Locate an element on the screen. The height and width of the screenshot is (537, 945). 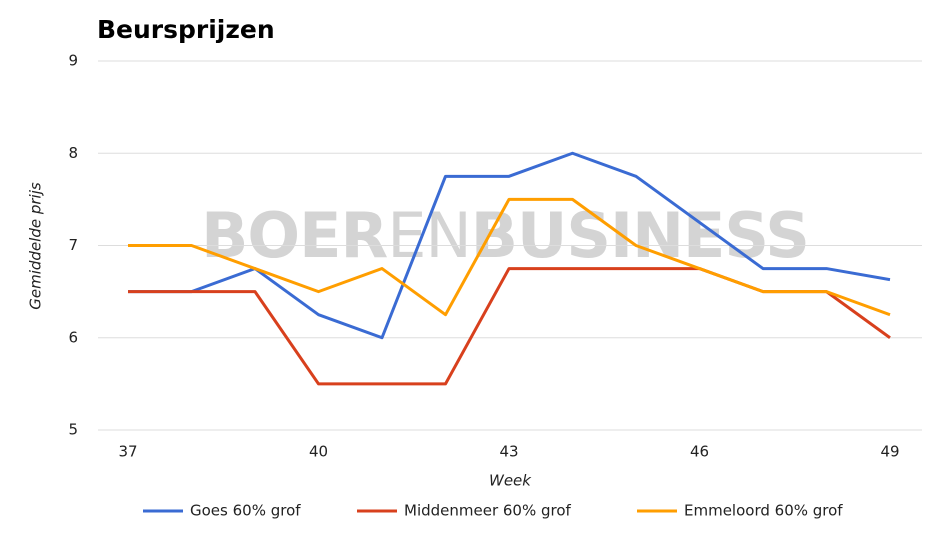
watermark-part: BOER is located at coordinates (294, 235).